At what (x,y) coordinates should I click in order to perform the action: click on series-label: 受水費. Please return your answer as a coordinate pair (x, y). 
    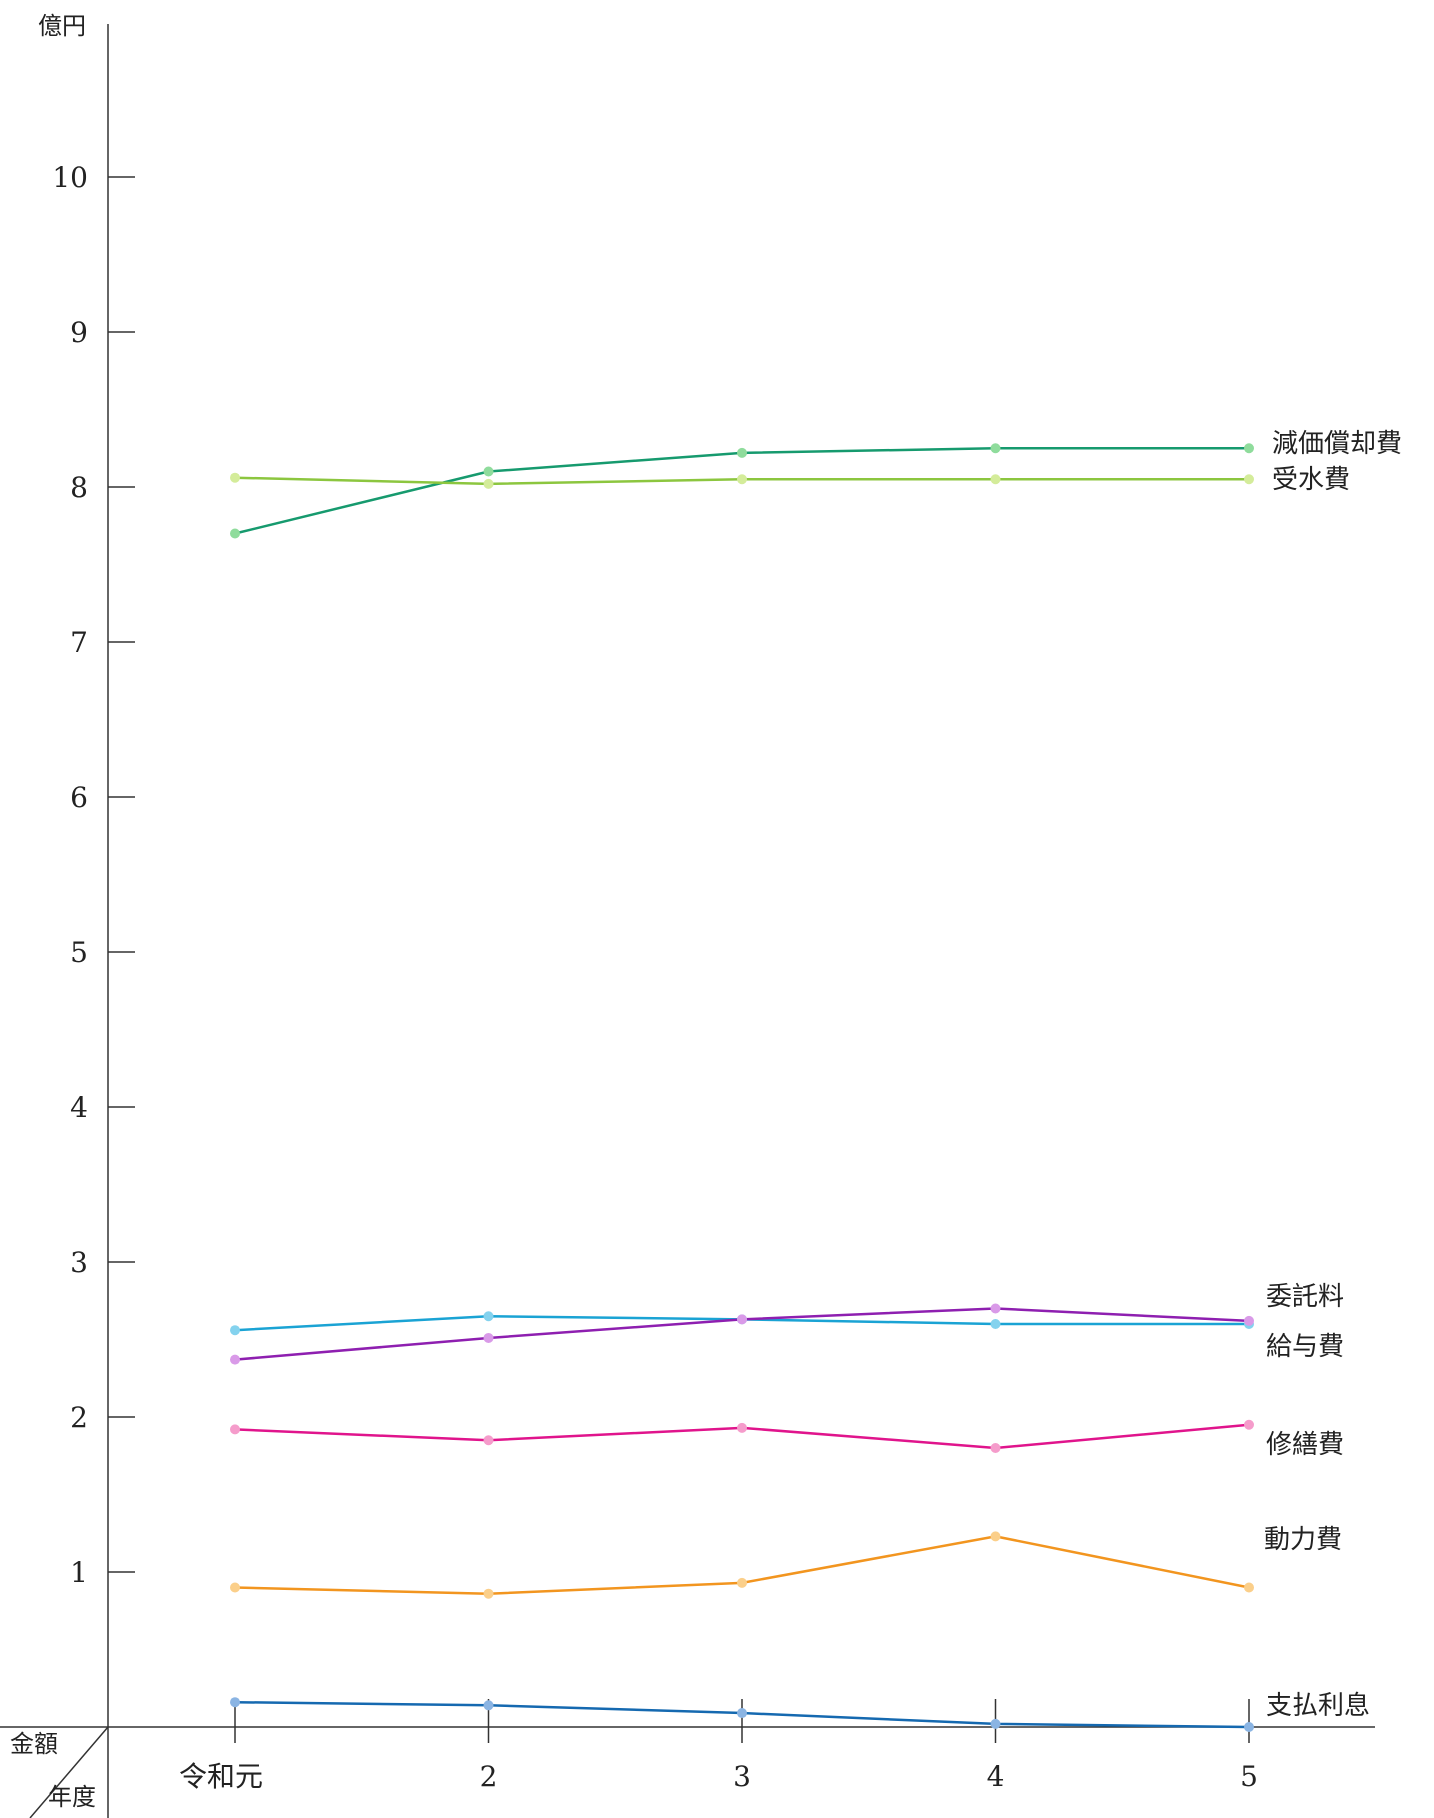
    Looking at the image, I should click on (1311, 480).